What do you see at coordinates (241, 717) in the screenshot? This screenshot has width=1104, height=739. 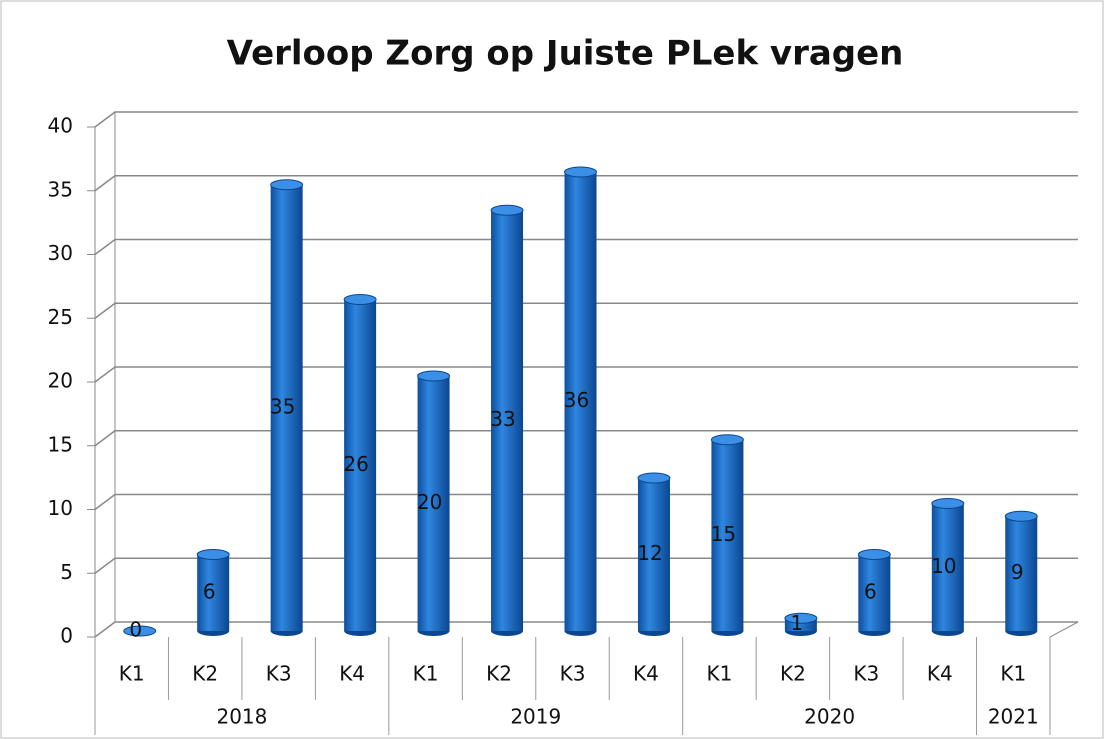 I see `group-label: 2018` at bounding box center [241, 717].